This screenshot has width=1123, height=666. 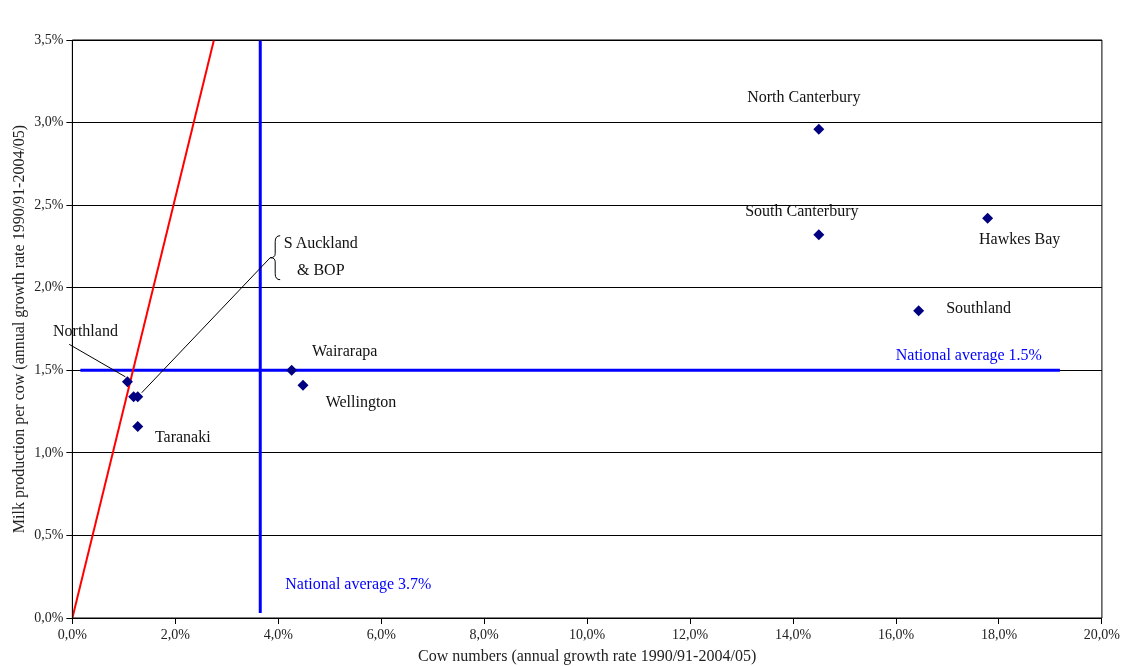 What do you see at coordinates (381, 635) in the screenshot?
I see `x-tick-label: 6,0%` at bounding box center [381, 635].